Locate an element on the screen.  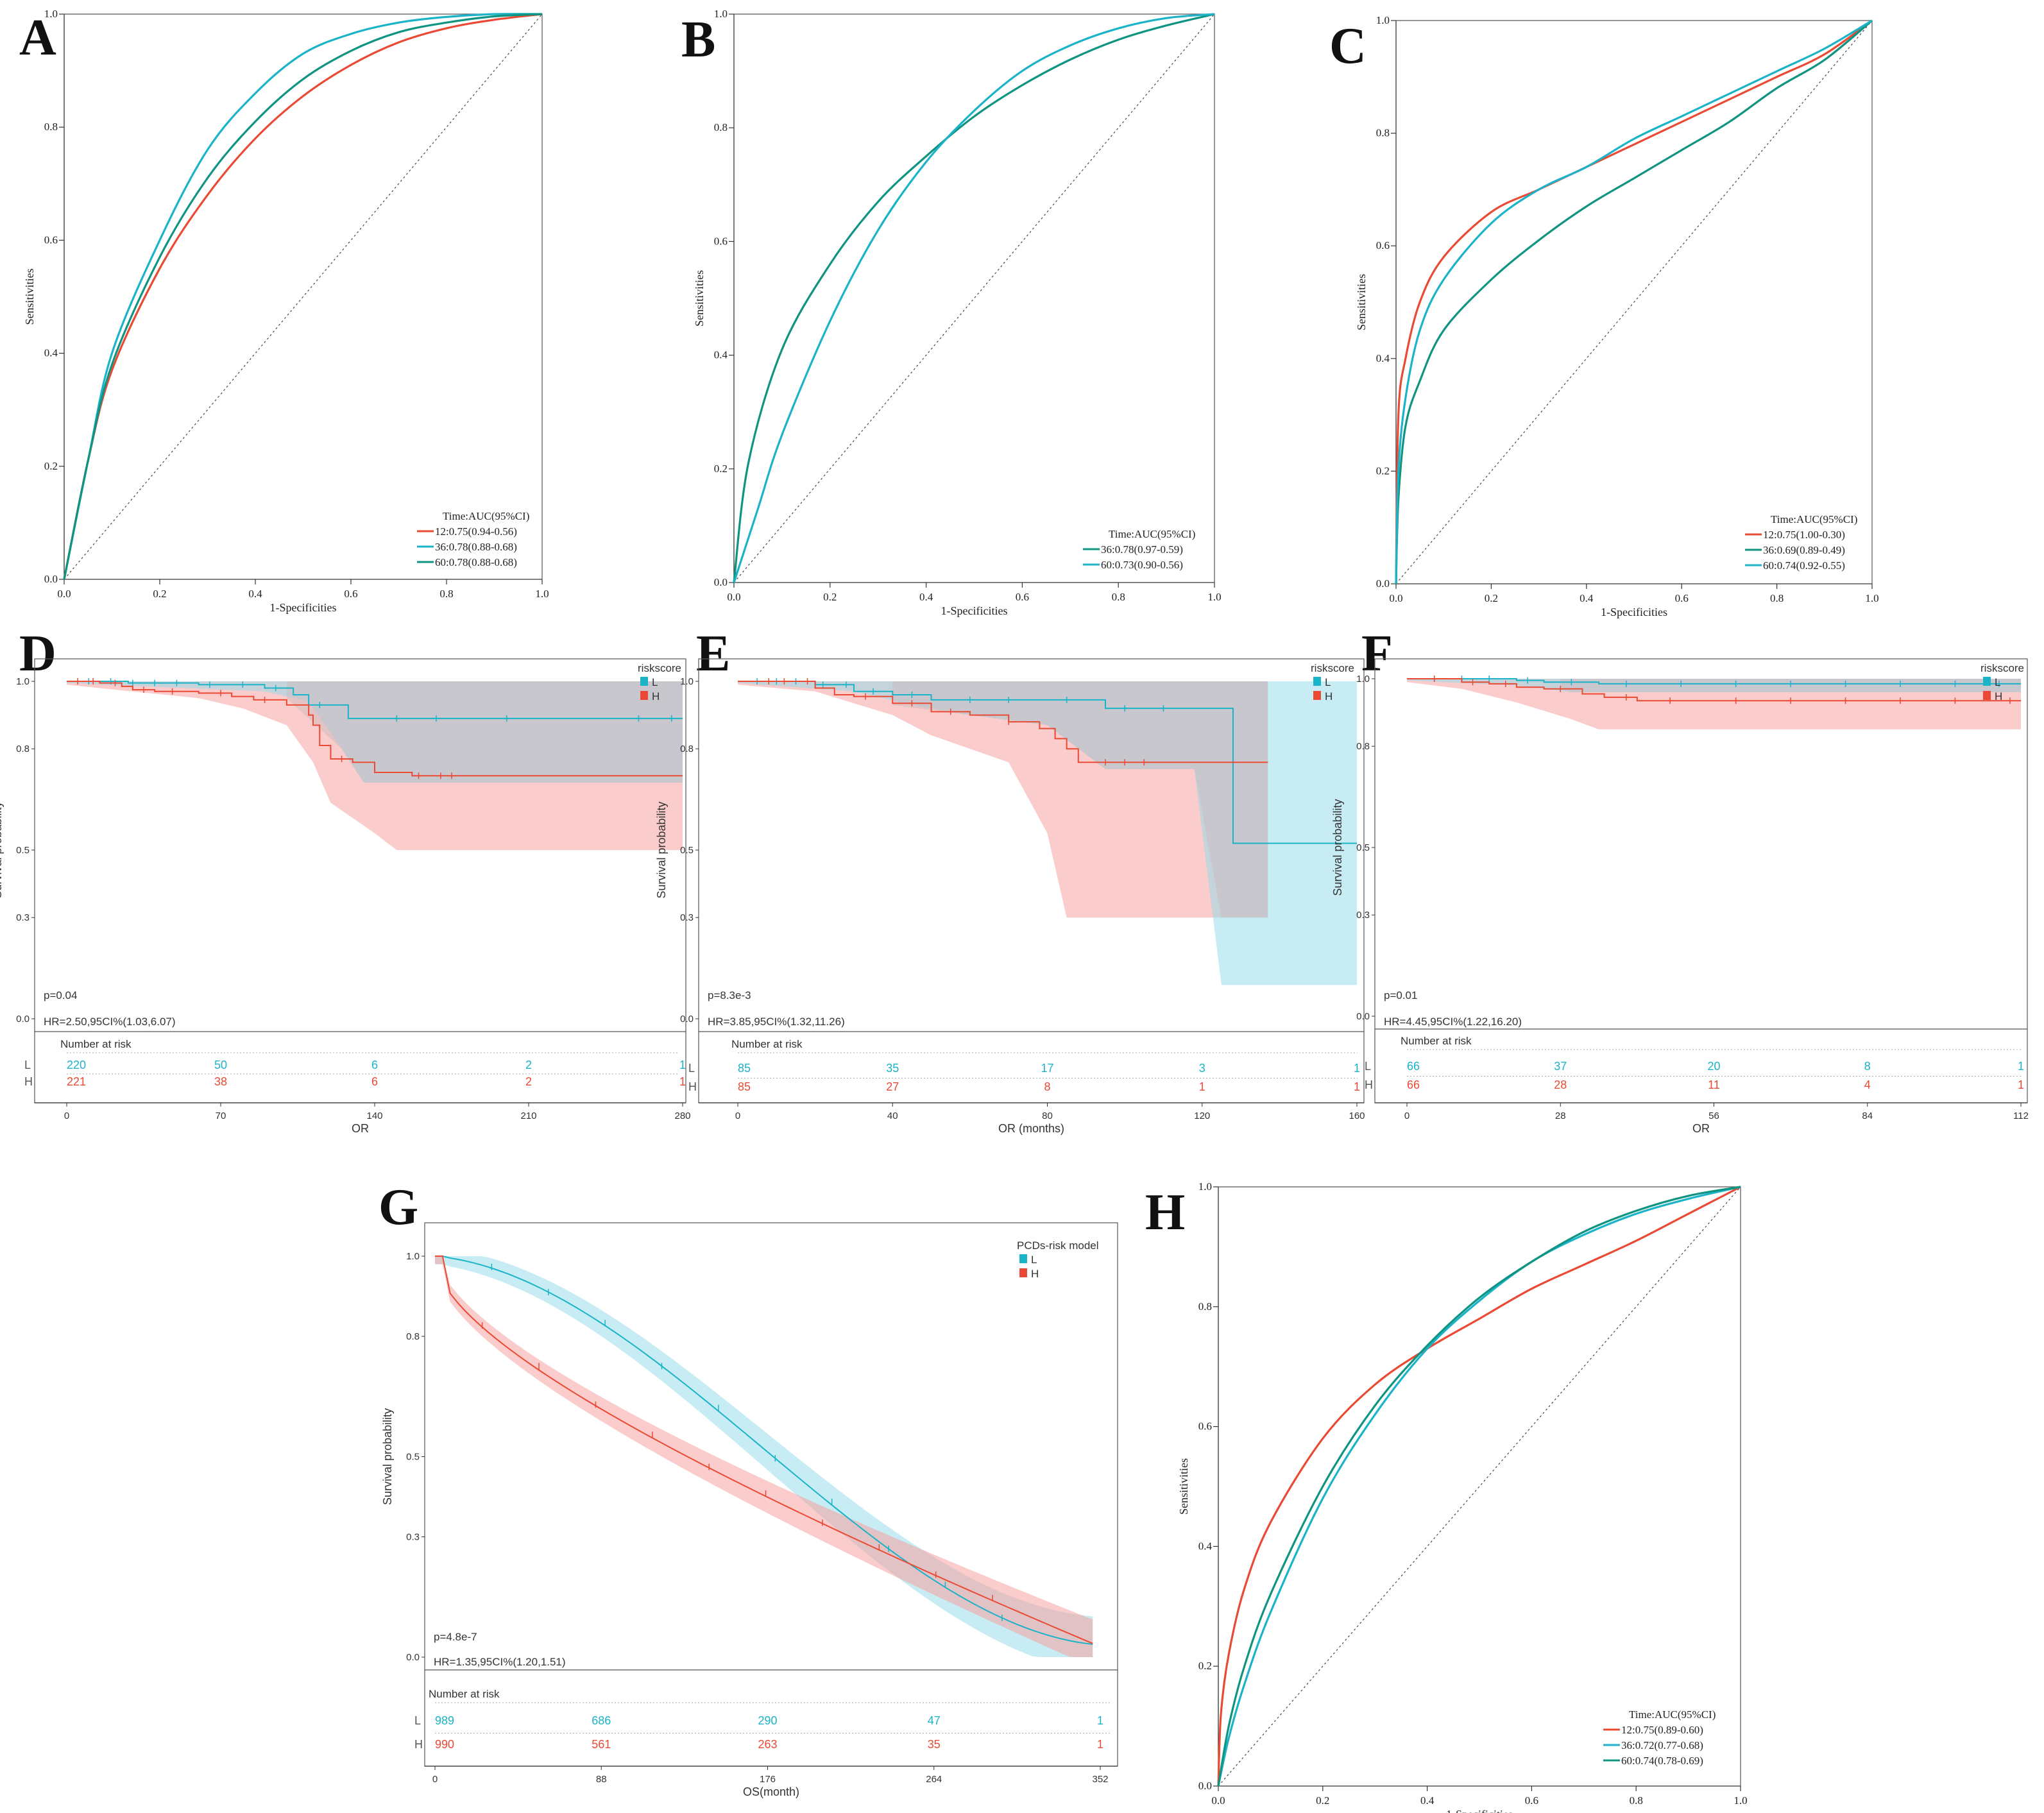
risk-count: 989 is located at coordinates (445, 1720).